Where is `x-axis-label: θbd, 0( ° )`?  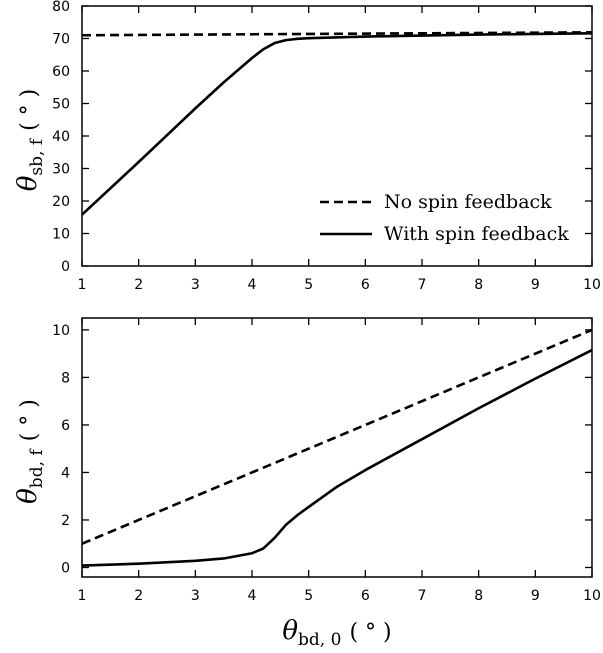
x-axis-label: θbd, 0( ° ) is located at coordinates (336, 633).